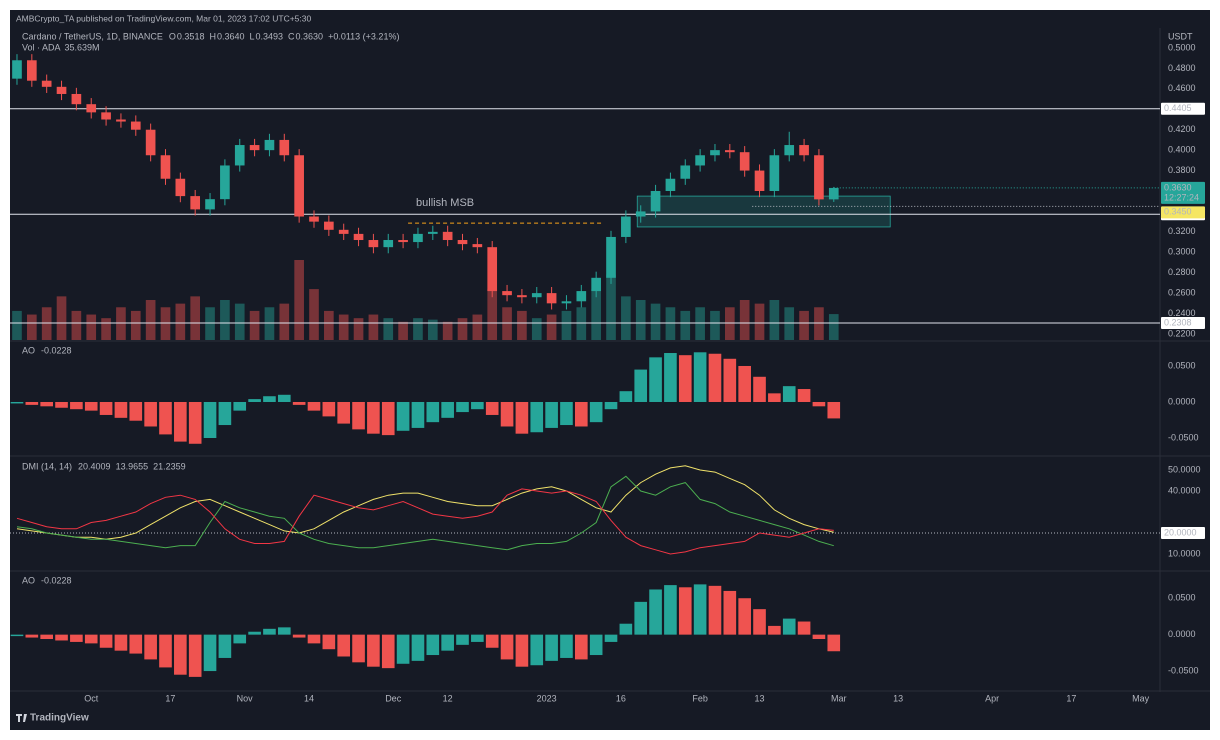 The height and width of the screenshot is (740, 1220). I want to click on price-badge-bg, so click(1183, 192).